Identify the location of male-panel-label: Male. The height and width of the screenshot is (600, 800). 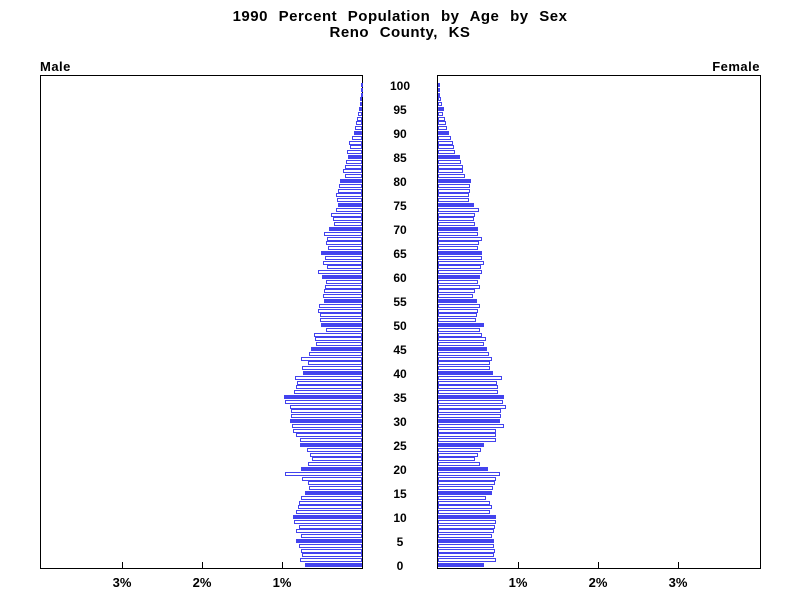
(55, 66).